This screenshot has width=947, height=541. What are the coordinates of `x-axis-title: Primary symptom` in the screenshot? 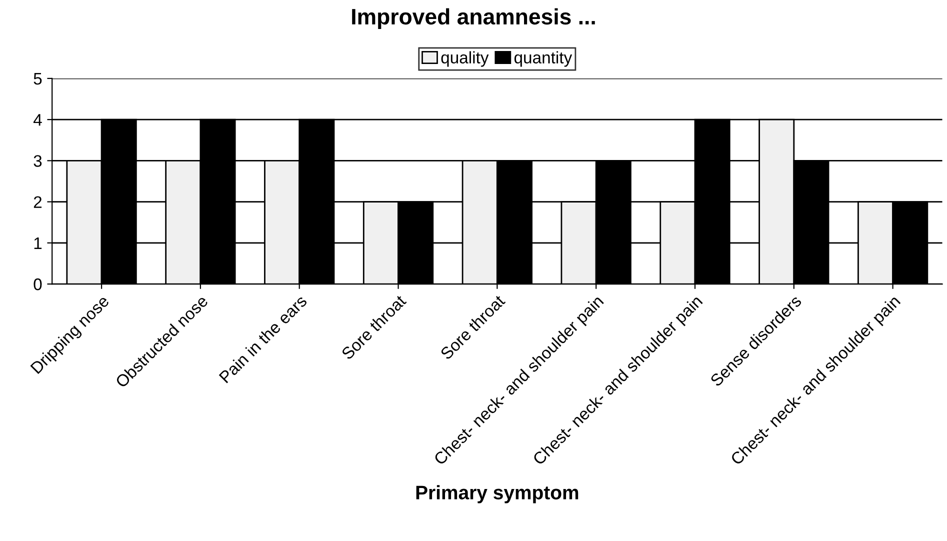 It's located at (497, 494).